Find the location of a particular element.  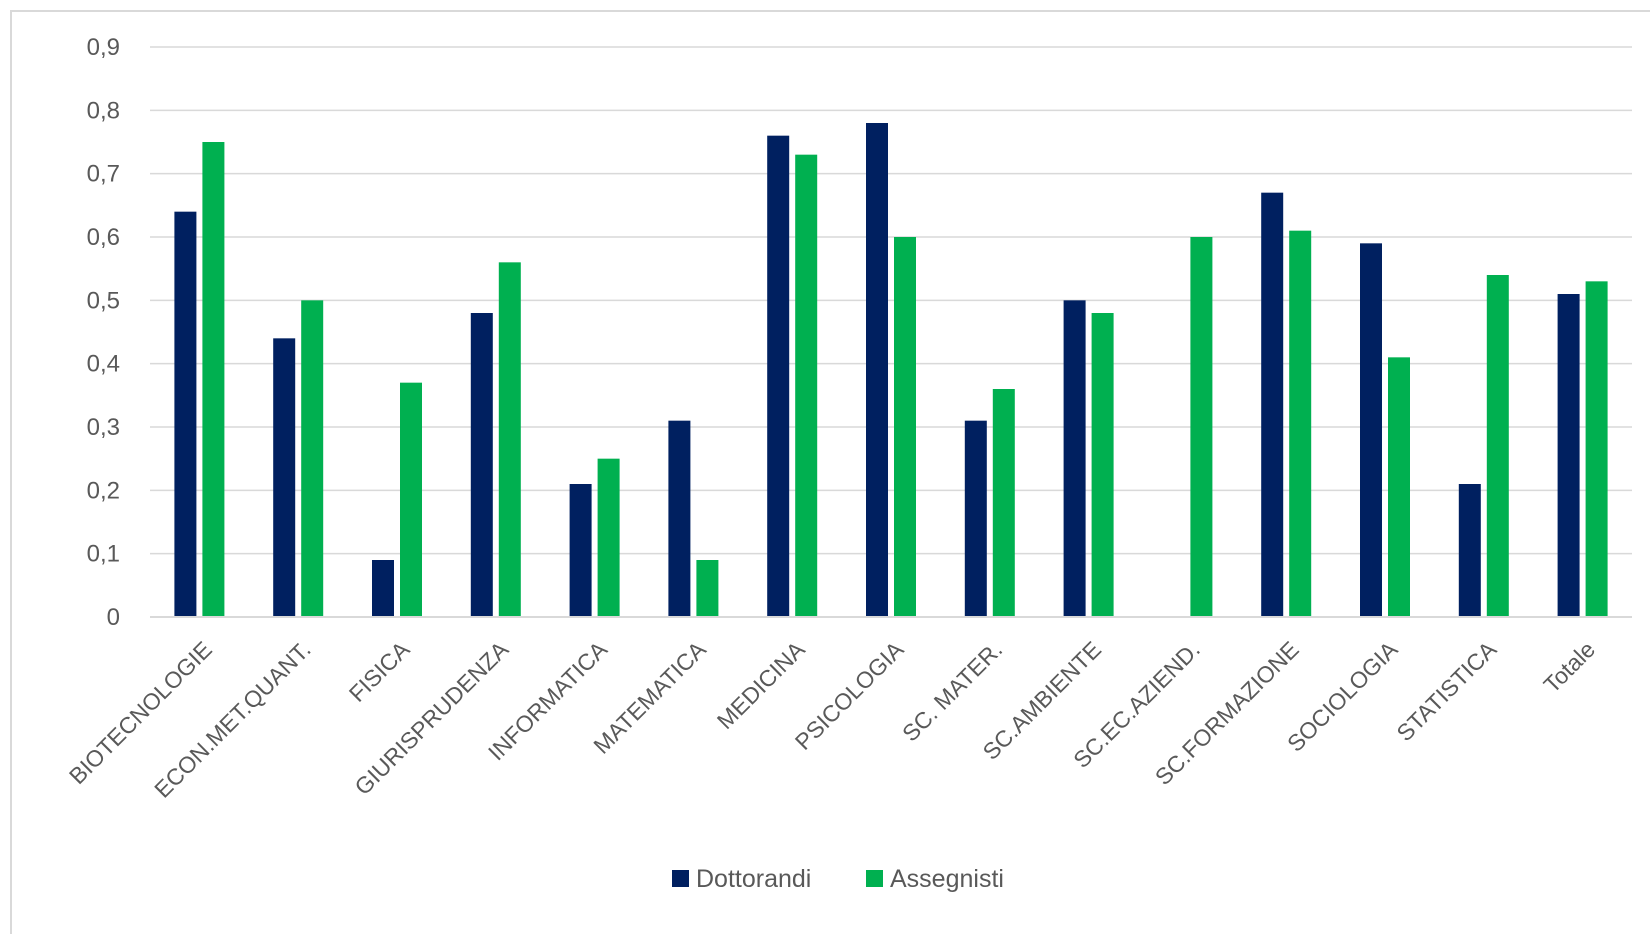

legend-swatch-assegnisti is located at coordinates (874, 878).